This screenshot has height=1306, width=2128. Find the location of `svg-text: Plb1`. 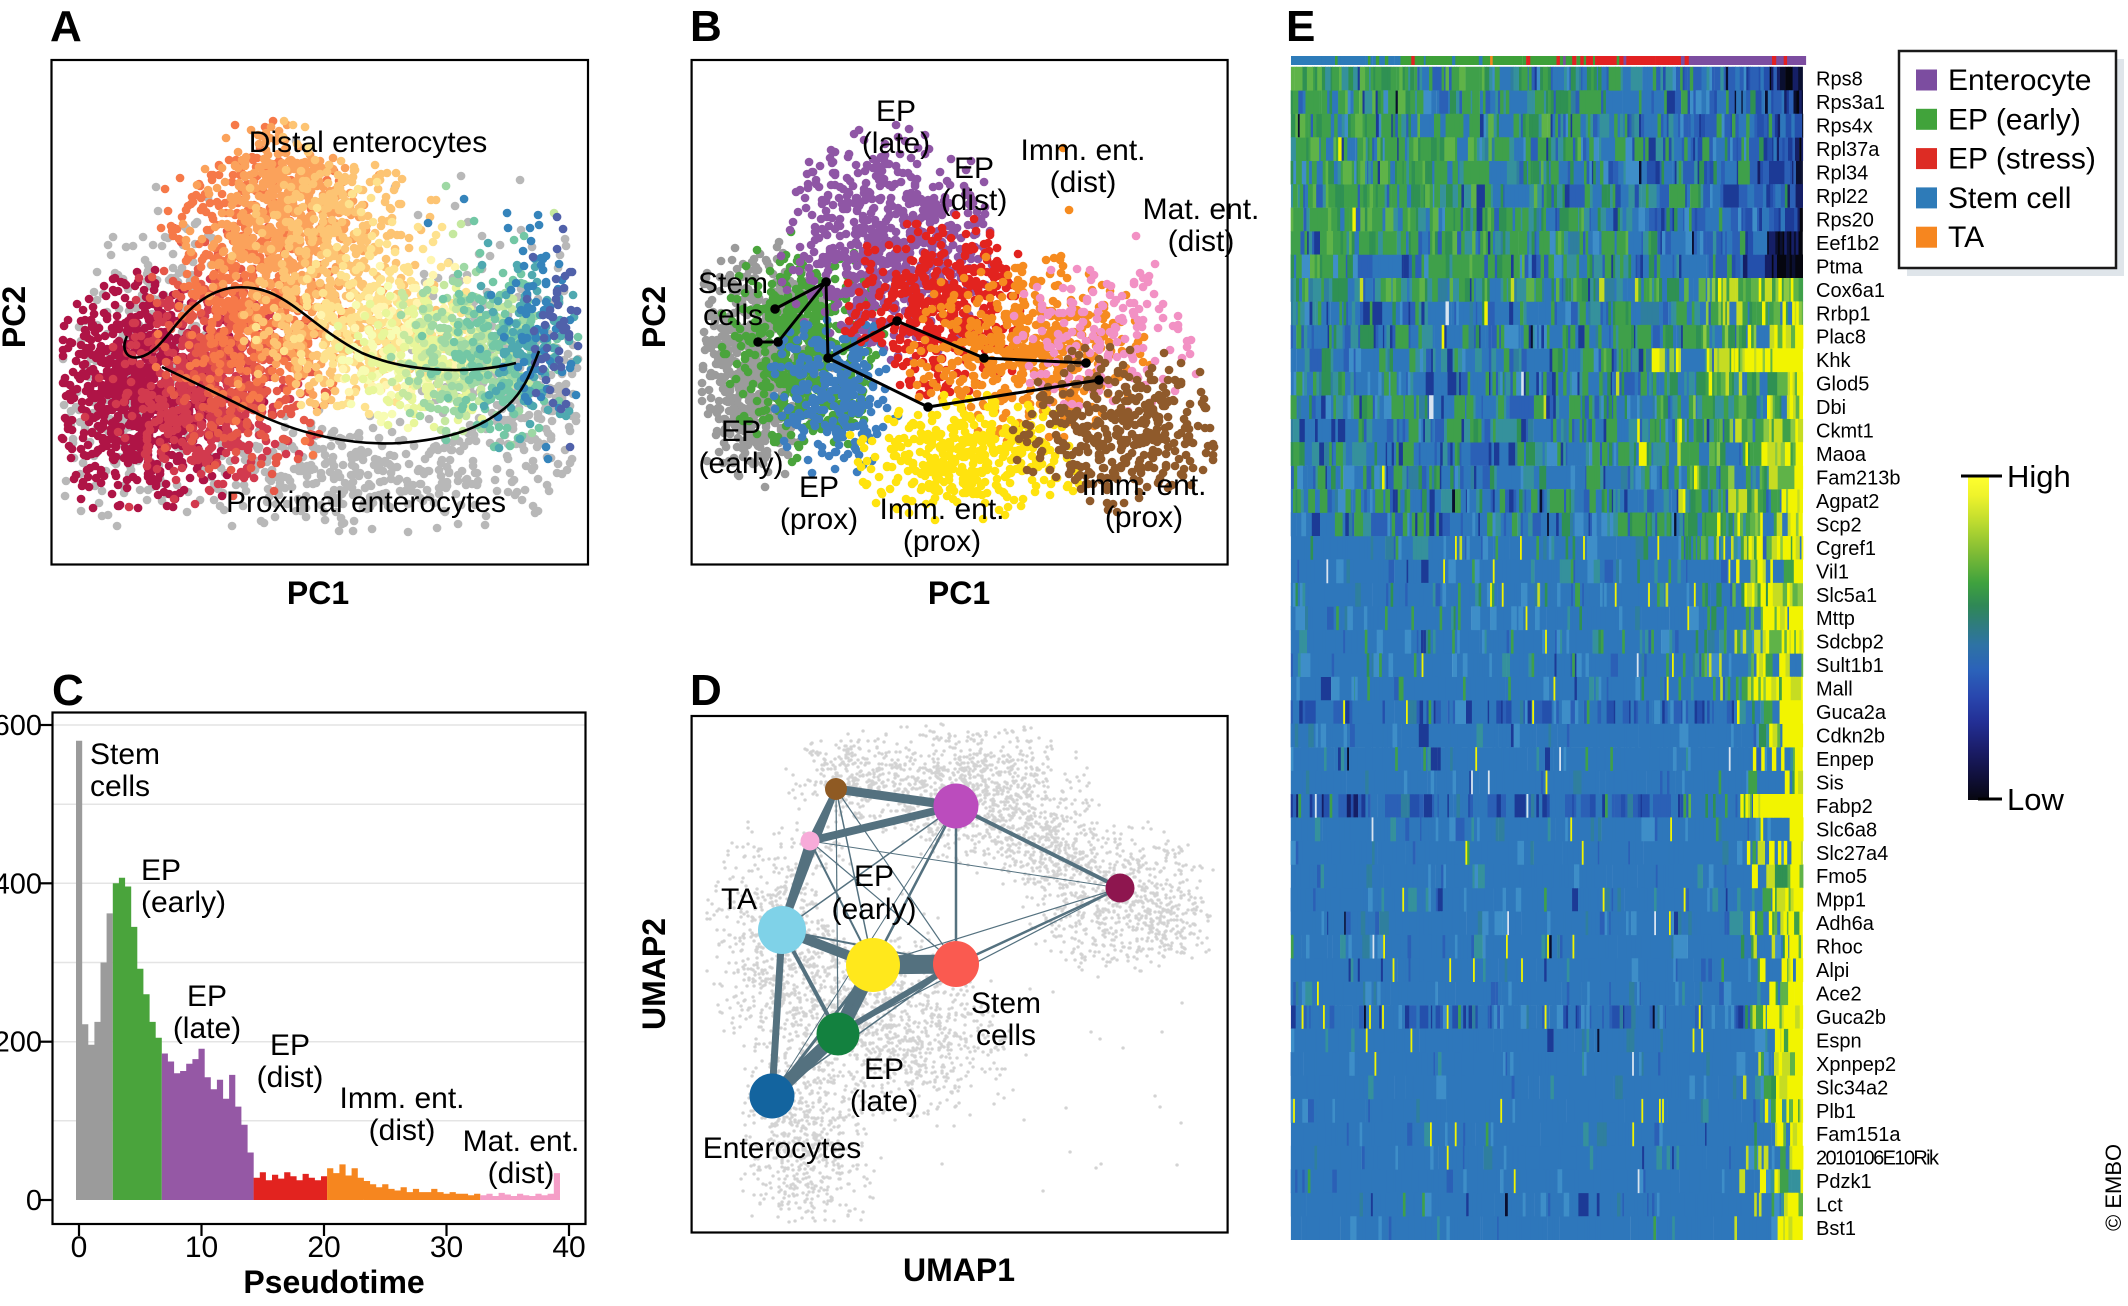

svg-text: Plb1 is located at coordinates (1836, 1112).